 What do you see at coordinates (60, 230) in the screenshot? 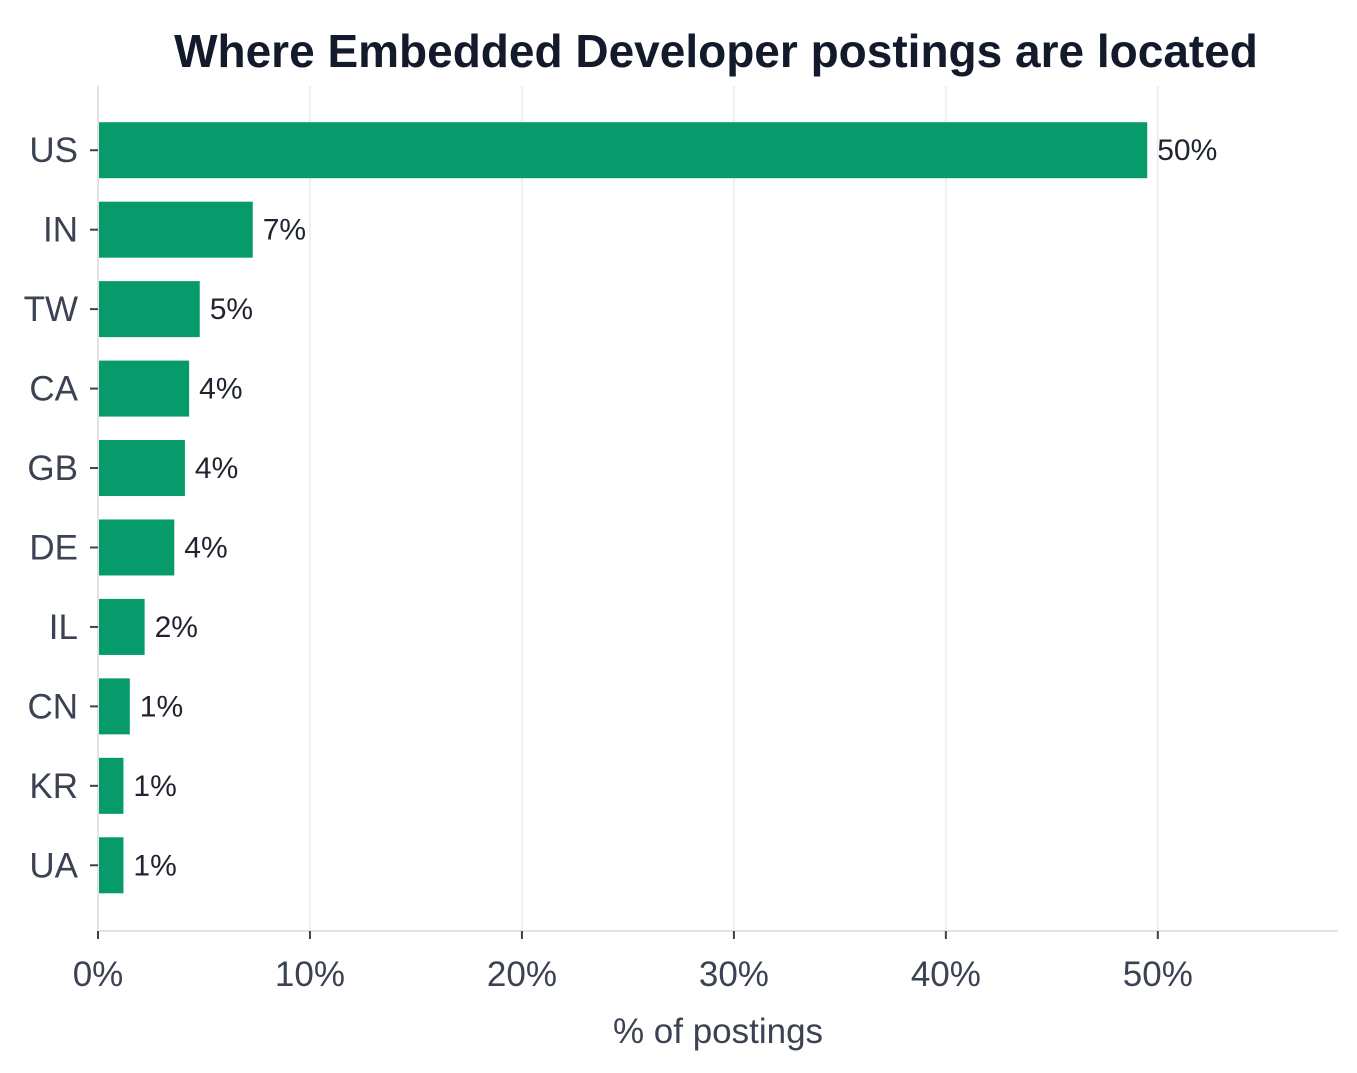
I see `category-label-in: IN` at bounding box center [60, 230].